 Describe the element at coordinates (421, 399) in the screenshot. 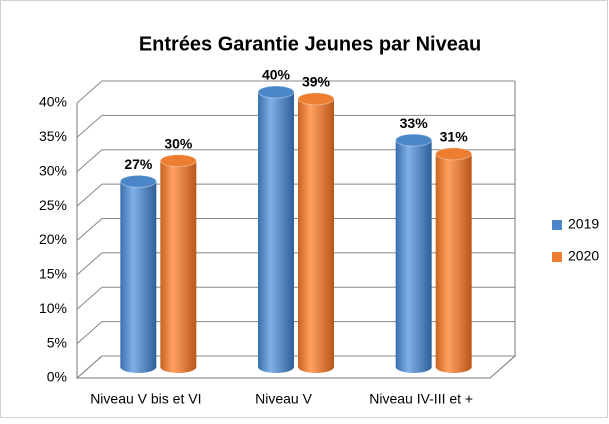

I see `x-tick-label: Niveau IV-III et +` at that location.